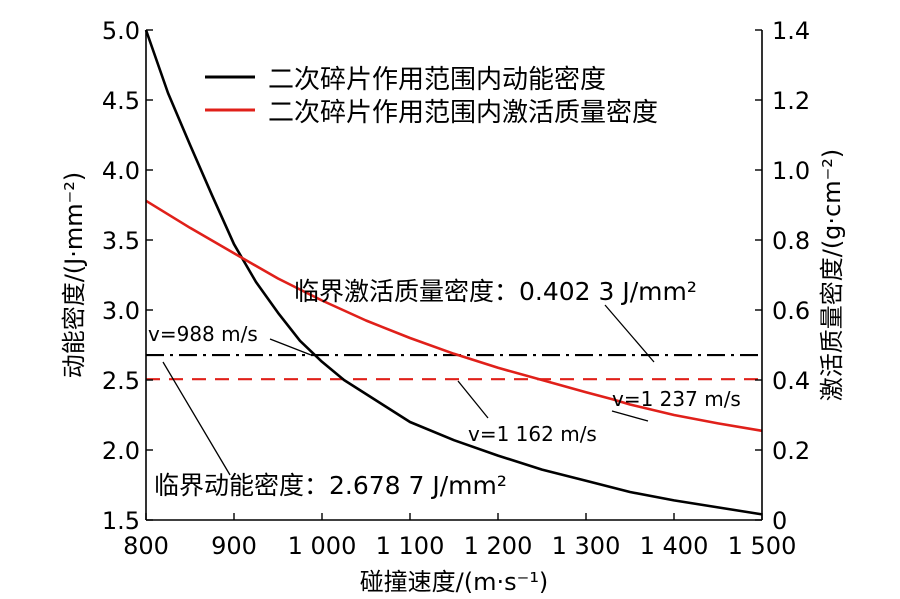 The image size is (900, 599). What do you see at coordinates (146, 546) in the screenshot?
I see `x-tick-label-0: 800` at bounding box center [146, 546].